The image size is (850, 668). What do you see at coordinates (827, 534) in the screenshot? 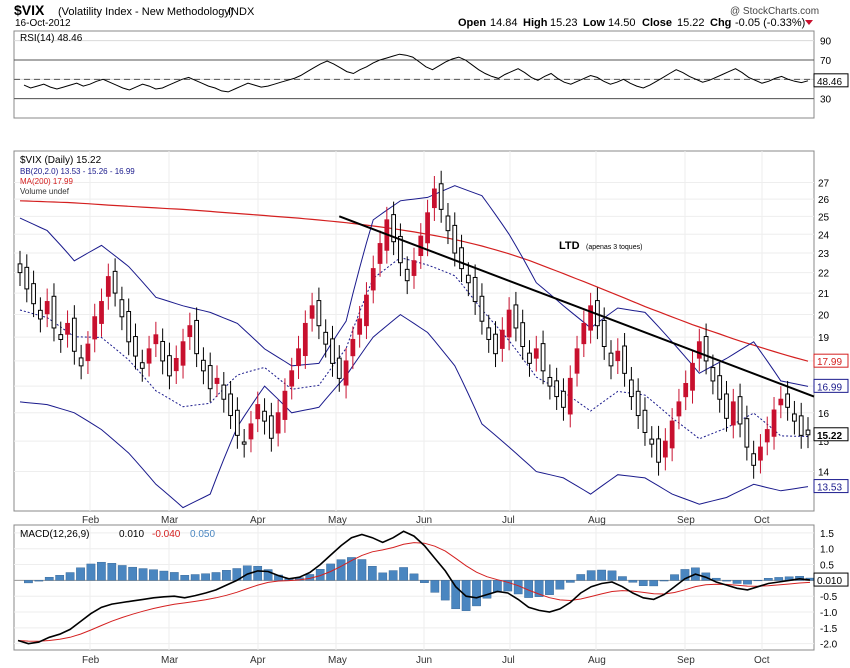
I see `macd-tick-label: 1.5` at bounding box center [827, 534].